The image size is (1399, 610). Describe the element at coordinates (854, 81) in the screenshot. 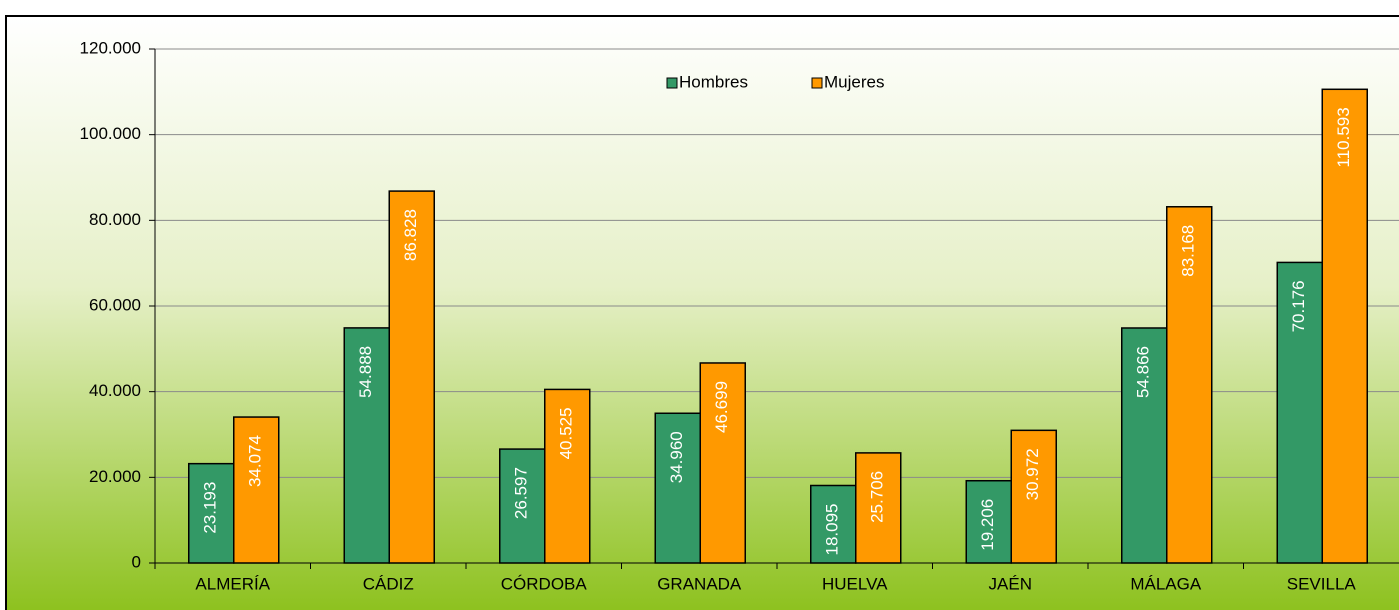

I see `legend-label: Mujeres` at that location.